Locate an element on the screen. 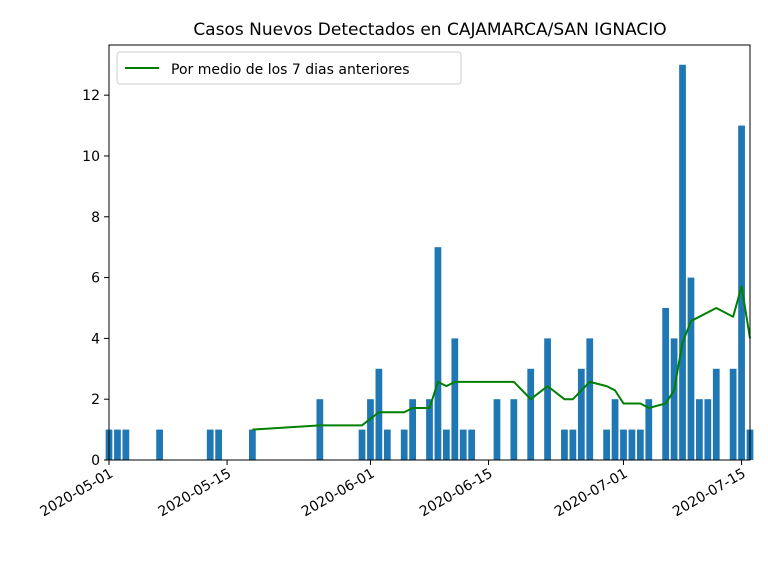 The height and width of the screenshot is (576, 768). y-tick-label: 10 is located at coordinates (91, 157).